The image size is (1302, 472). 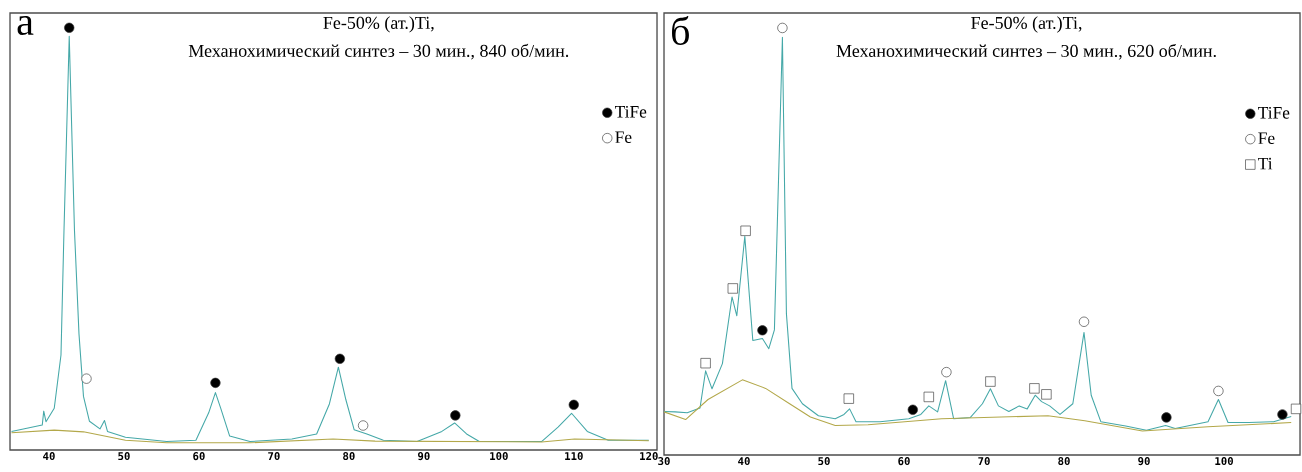 What do you see at coordinates (1026, 51) in the screenshot?
I see `text: Механохимический синтез – 30 мин., 620 об/мин.` at bounding box center [1026, 51].